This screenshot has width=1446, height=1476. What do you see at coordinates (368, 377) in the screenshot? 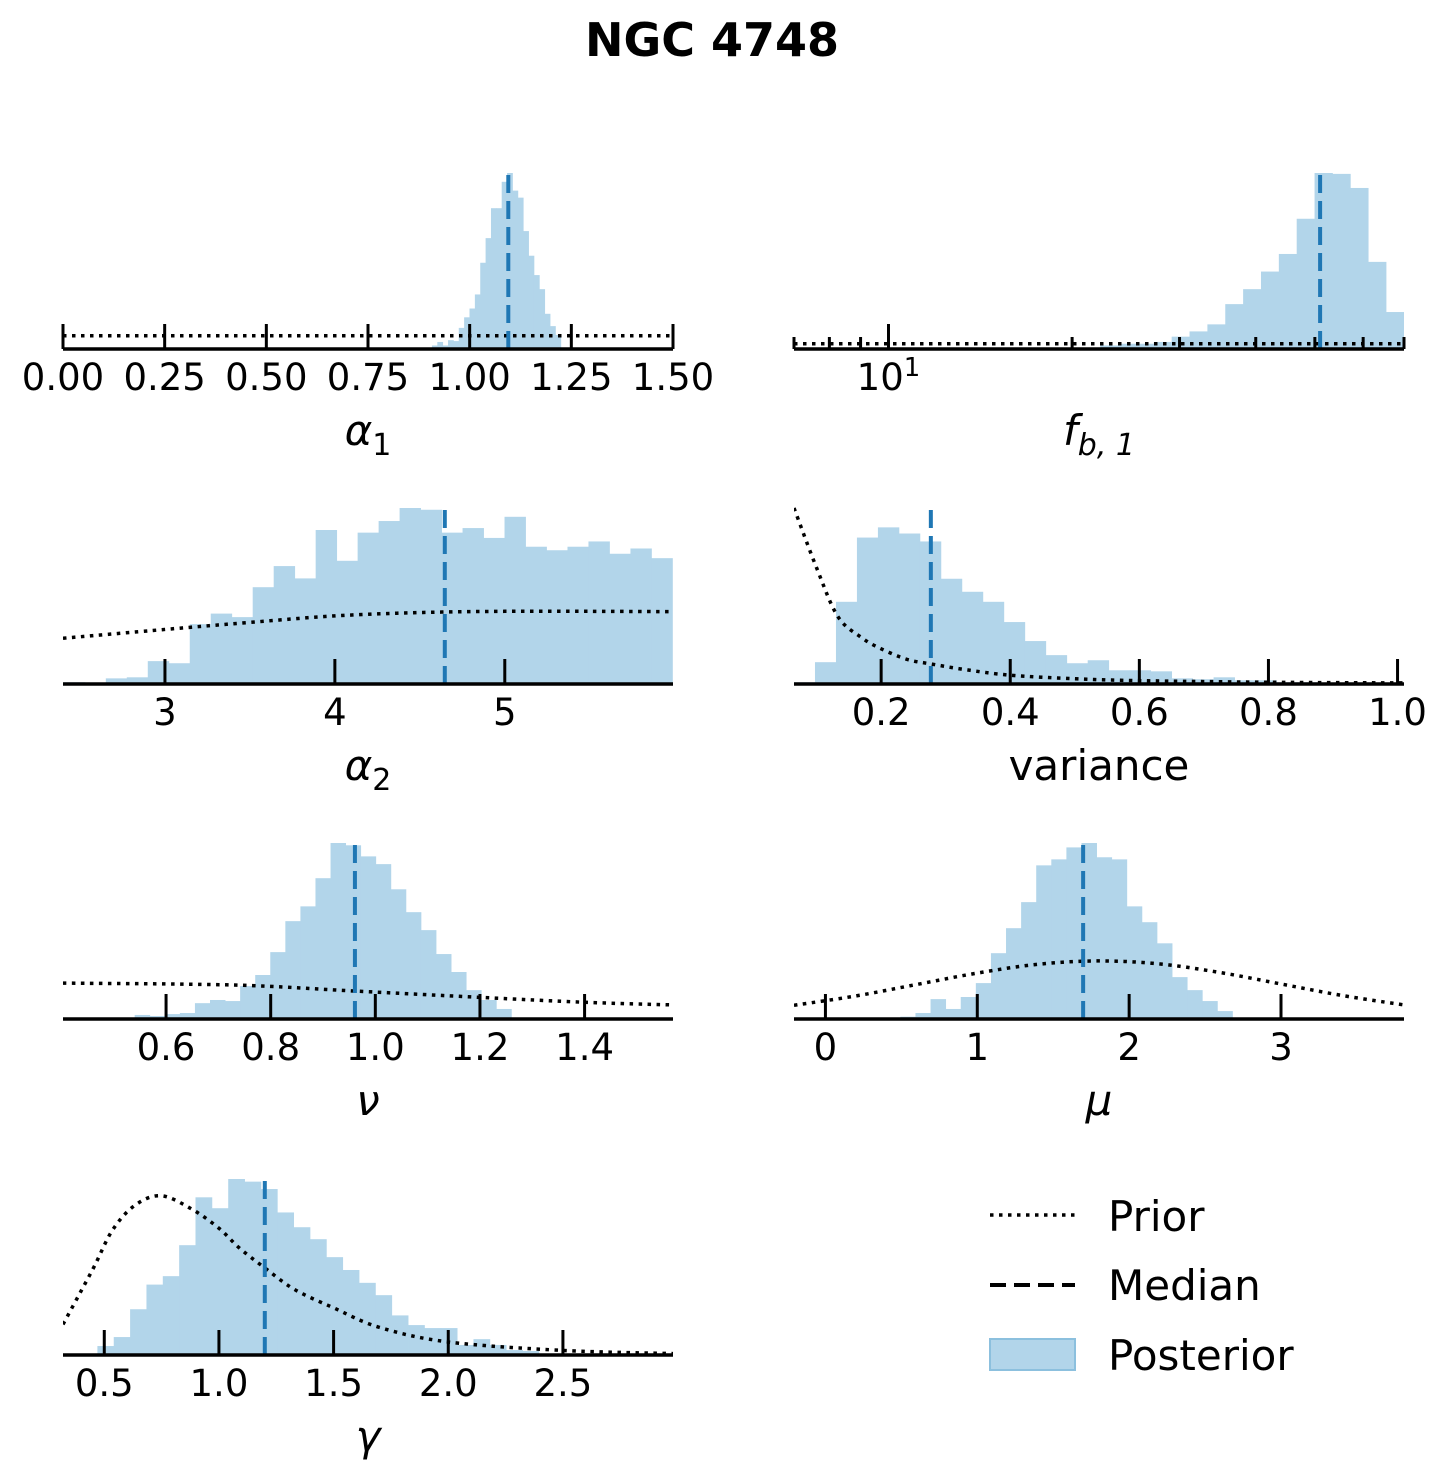
I see `x-tick-label: 0.75` at bounding box center [368, 377].